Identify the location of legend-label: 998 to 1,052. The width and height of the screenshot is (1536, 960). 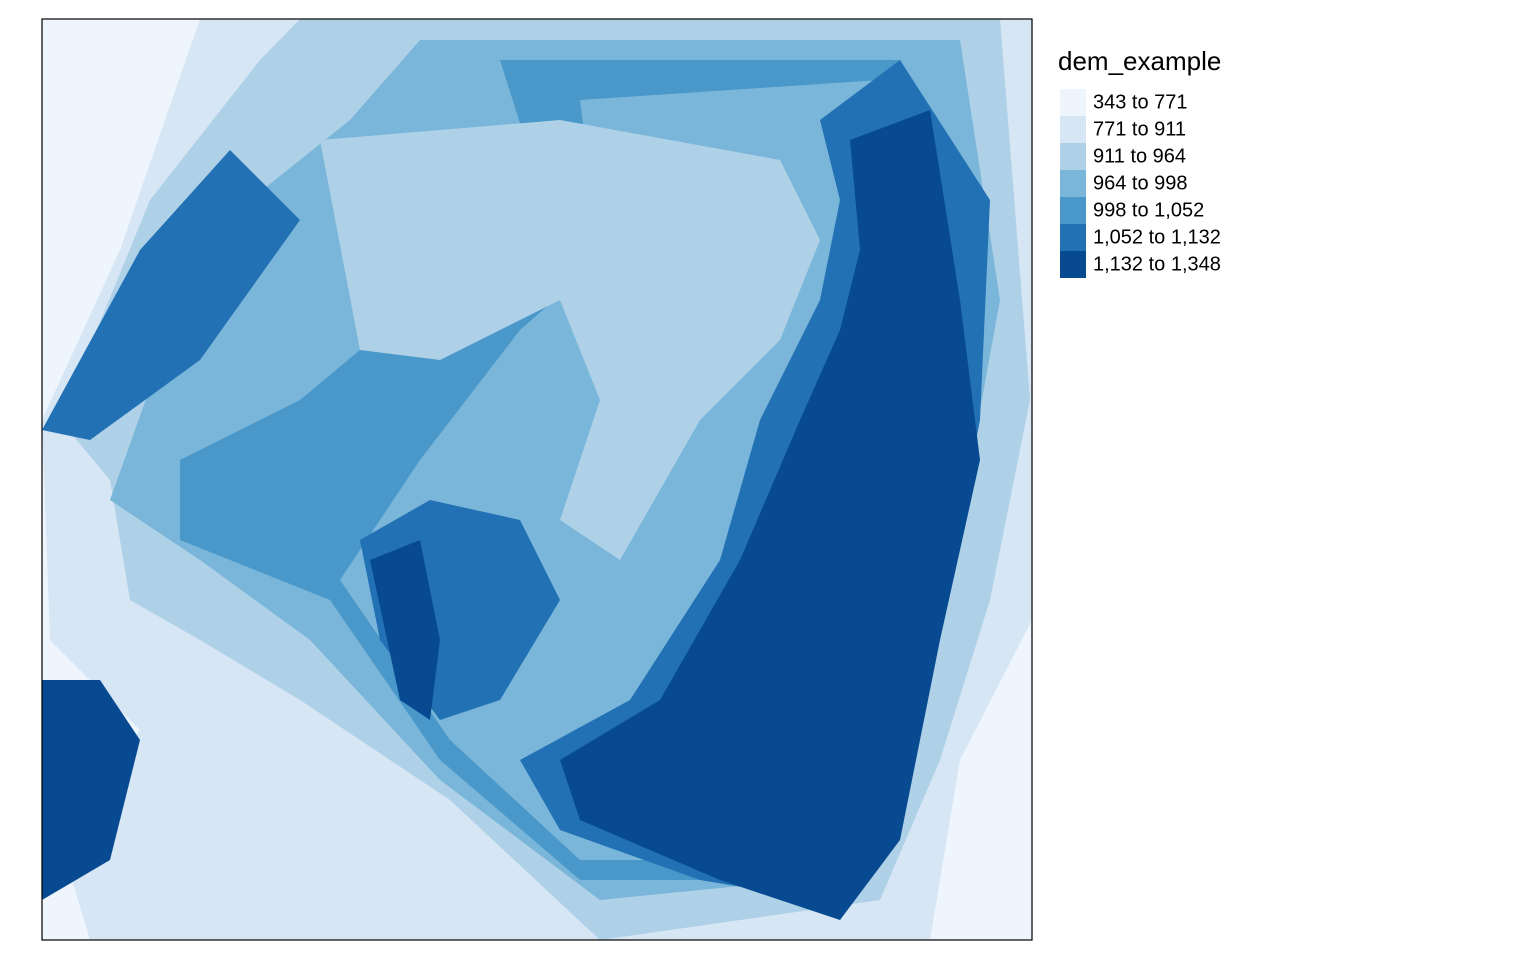
(1148, 210).